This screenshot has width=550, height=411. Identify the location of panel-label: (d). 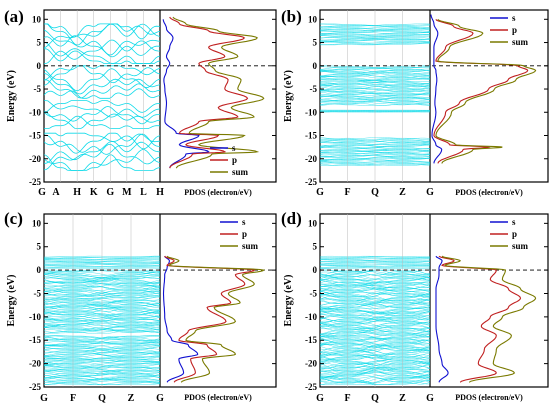
(291, 218).